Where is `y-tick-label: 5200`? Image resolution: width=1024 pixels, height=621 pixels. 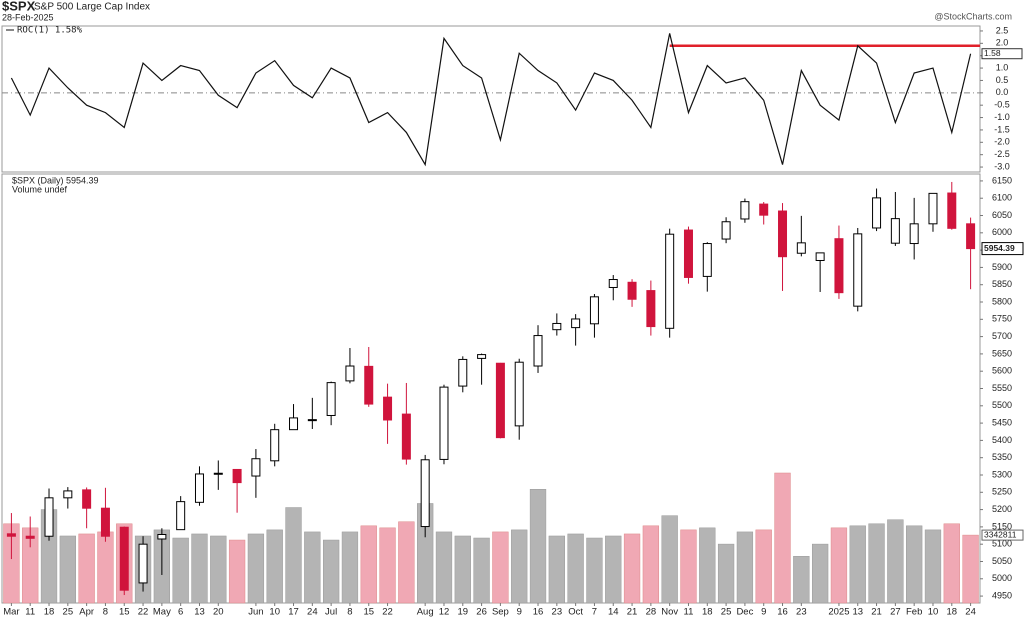 y-tick-label: 5200 is located at coordinates (1002, 509).